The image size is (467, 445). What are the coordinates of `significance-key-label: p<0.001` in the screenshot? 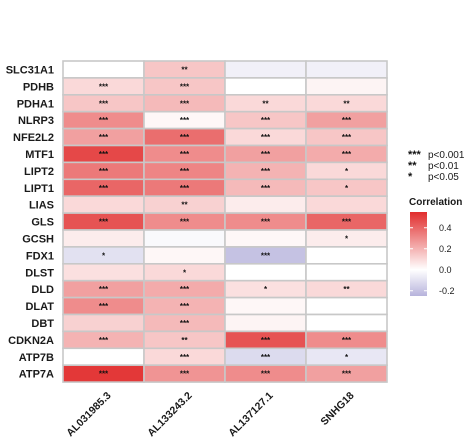 It's located at (446, 155).